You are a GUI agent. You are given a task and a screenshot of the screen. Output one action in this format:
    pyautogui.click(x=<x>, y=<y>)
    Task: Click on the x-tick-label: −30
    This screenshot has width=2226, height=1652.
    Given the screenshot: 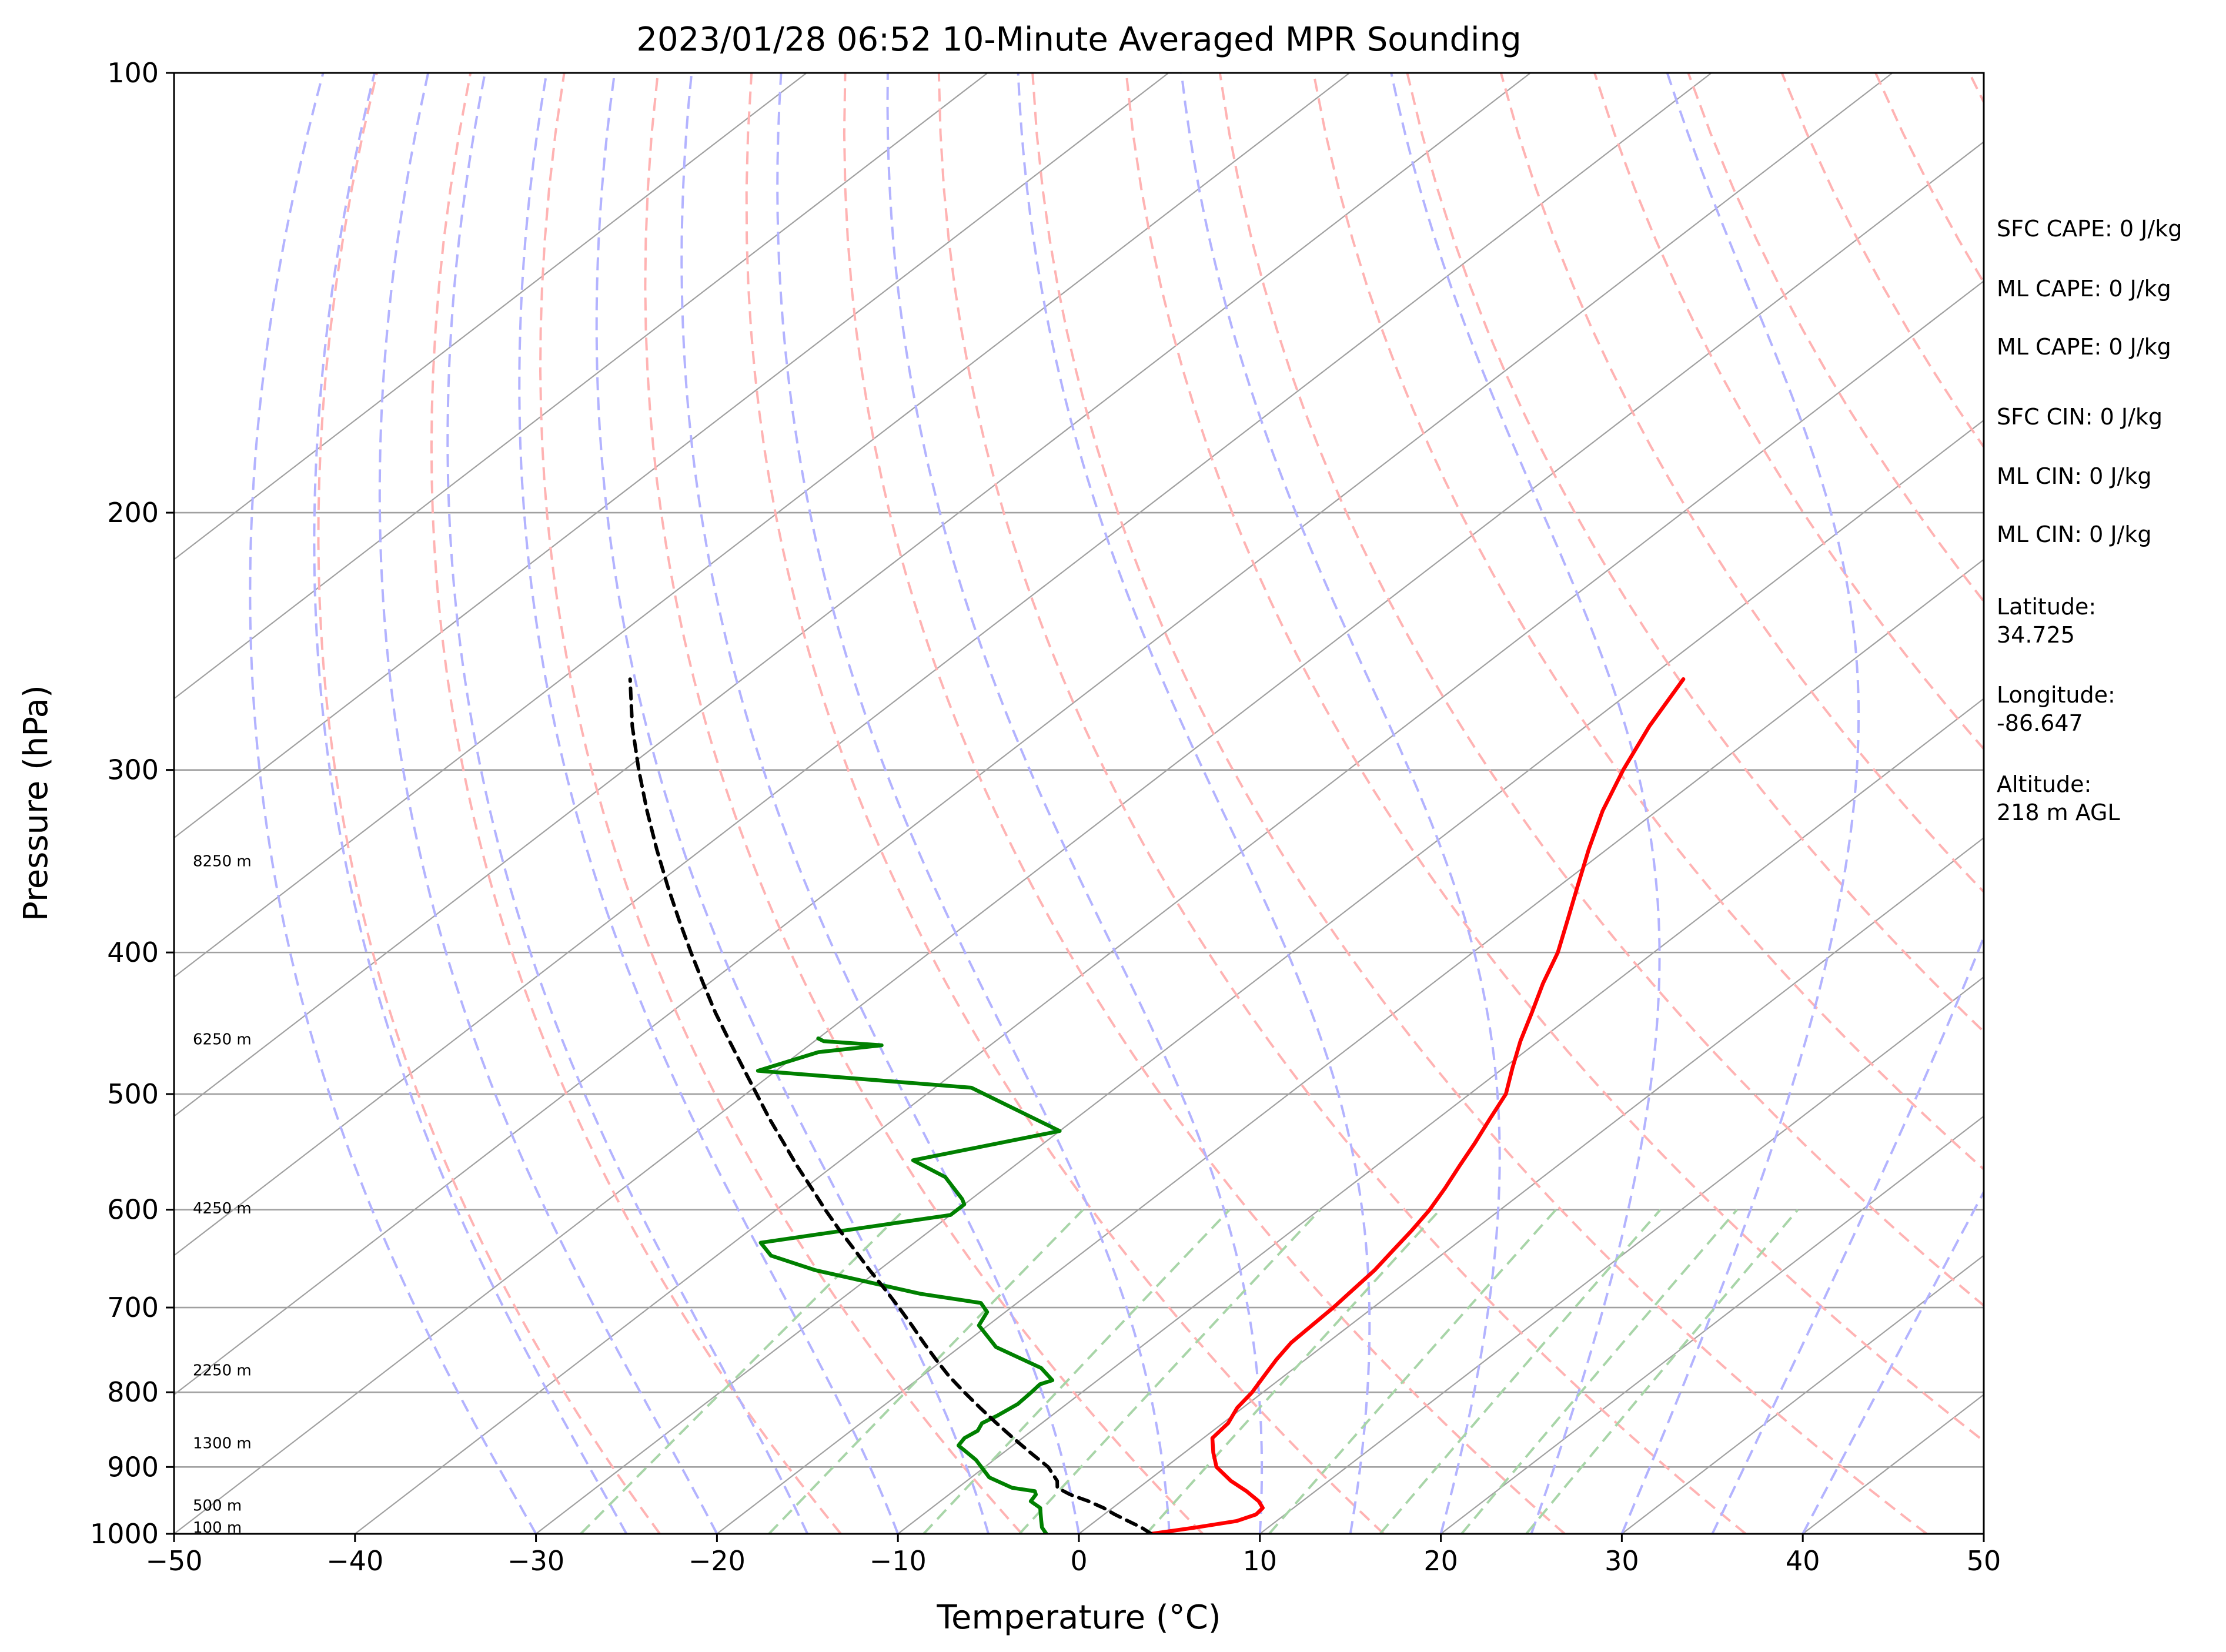 What is the action you would take?
    pyautogui.click(x=535, y=1561)
    